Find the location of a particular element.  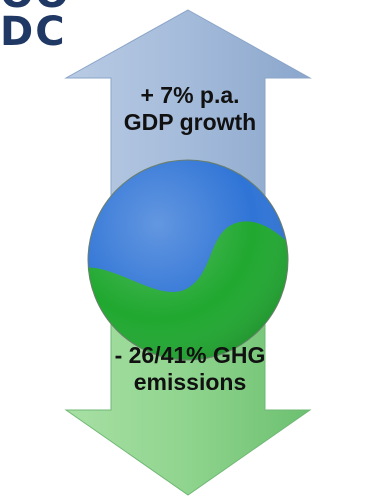

gdp-growth-line-1: + 7% p.a. is located at coordinates (190, 95).